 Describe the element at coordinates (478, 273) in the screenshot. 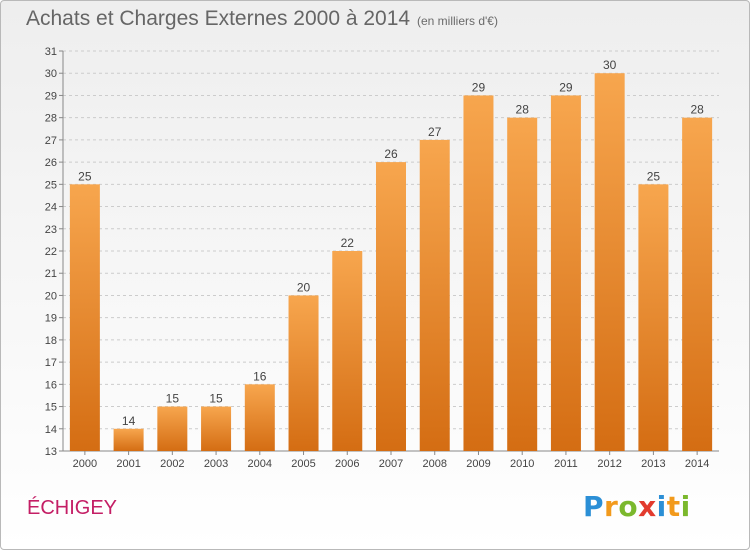

I see `bar-2009` at that location.